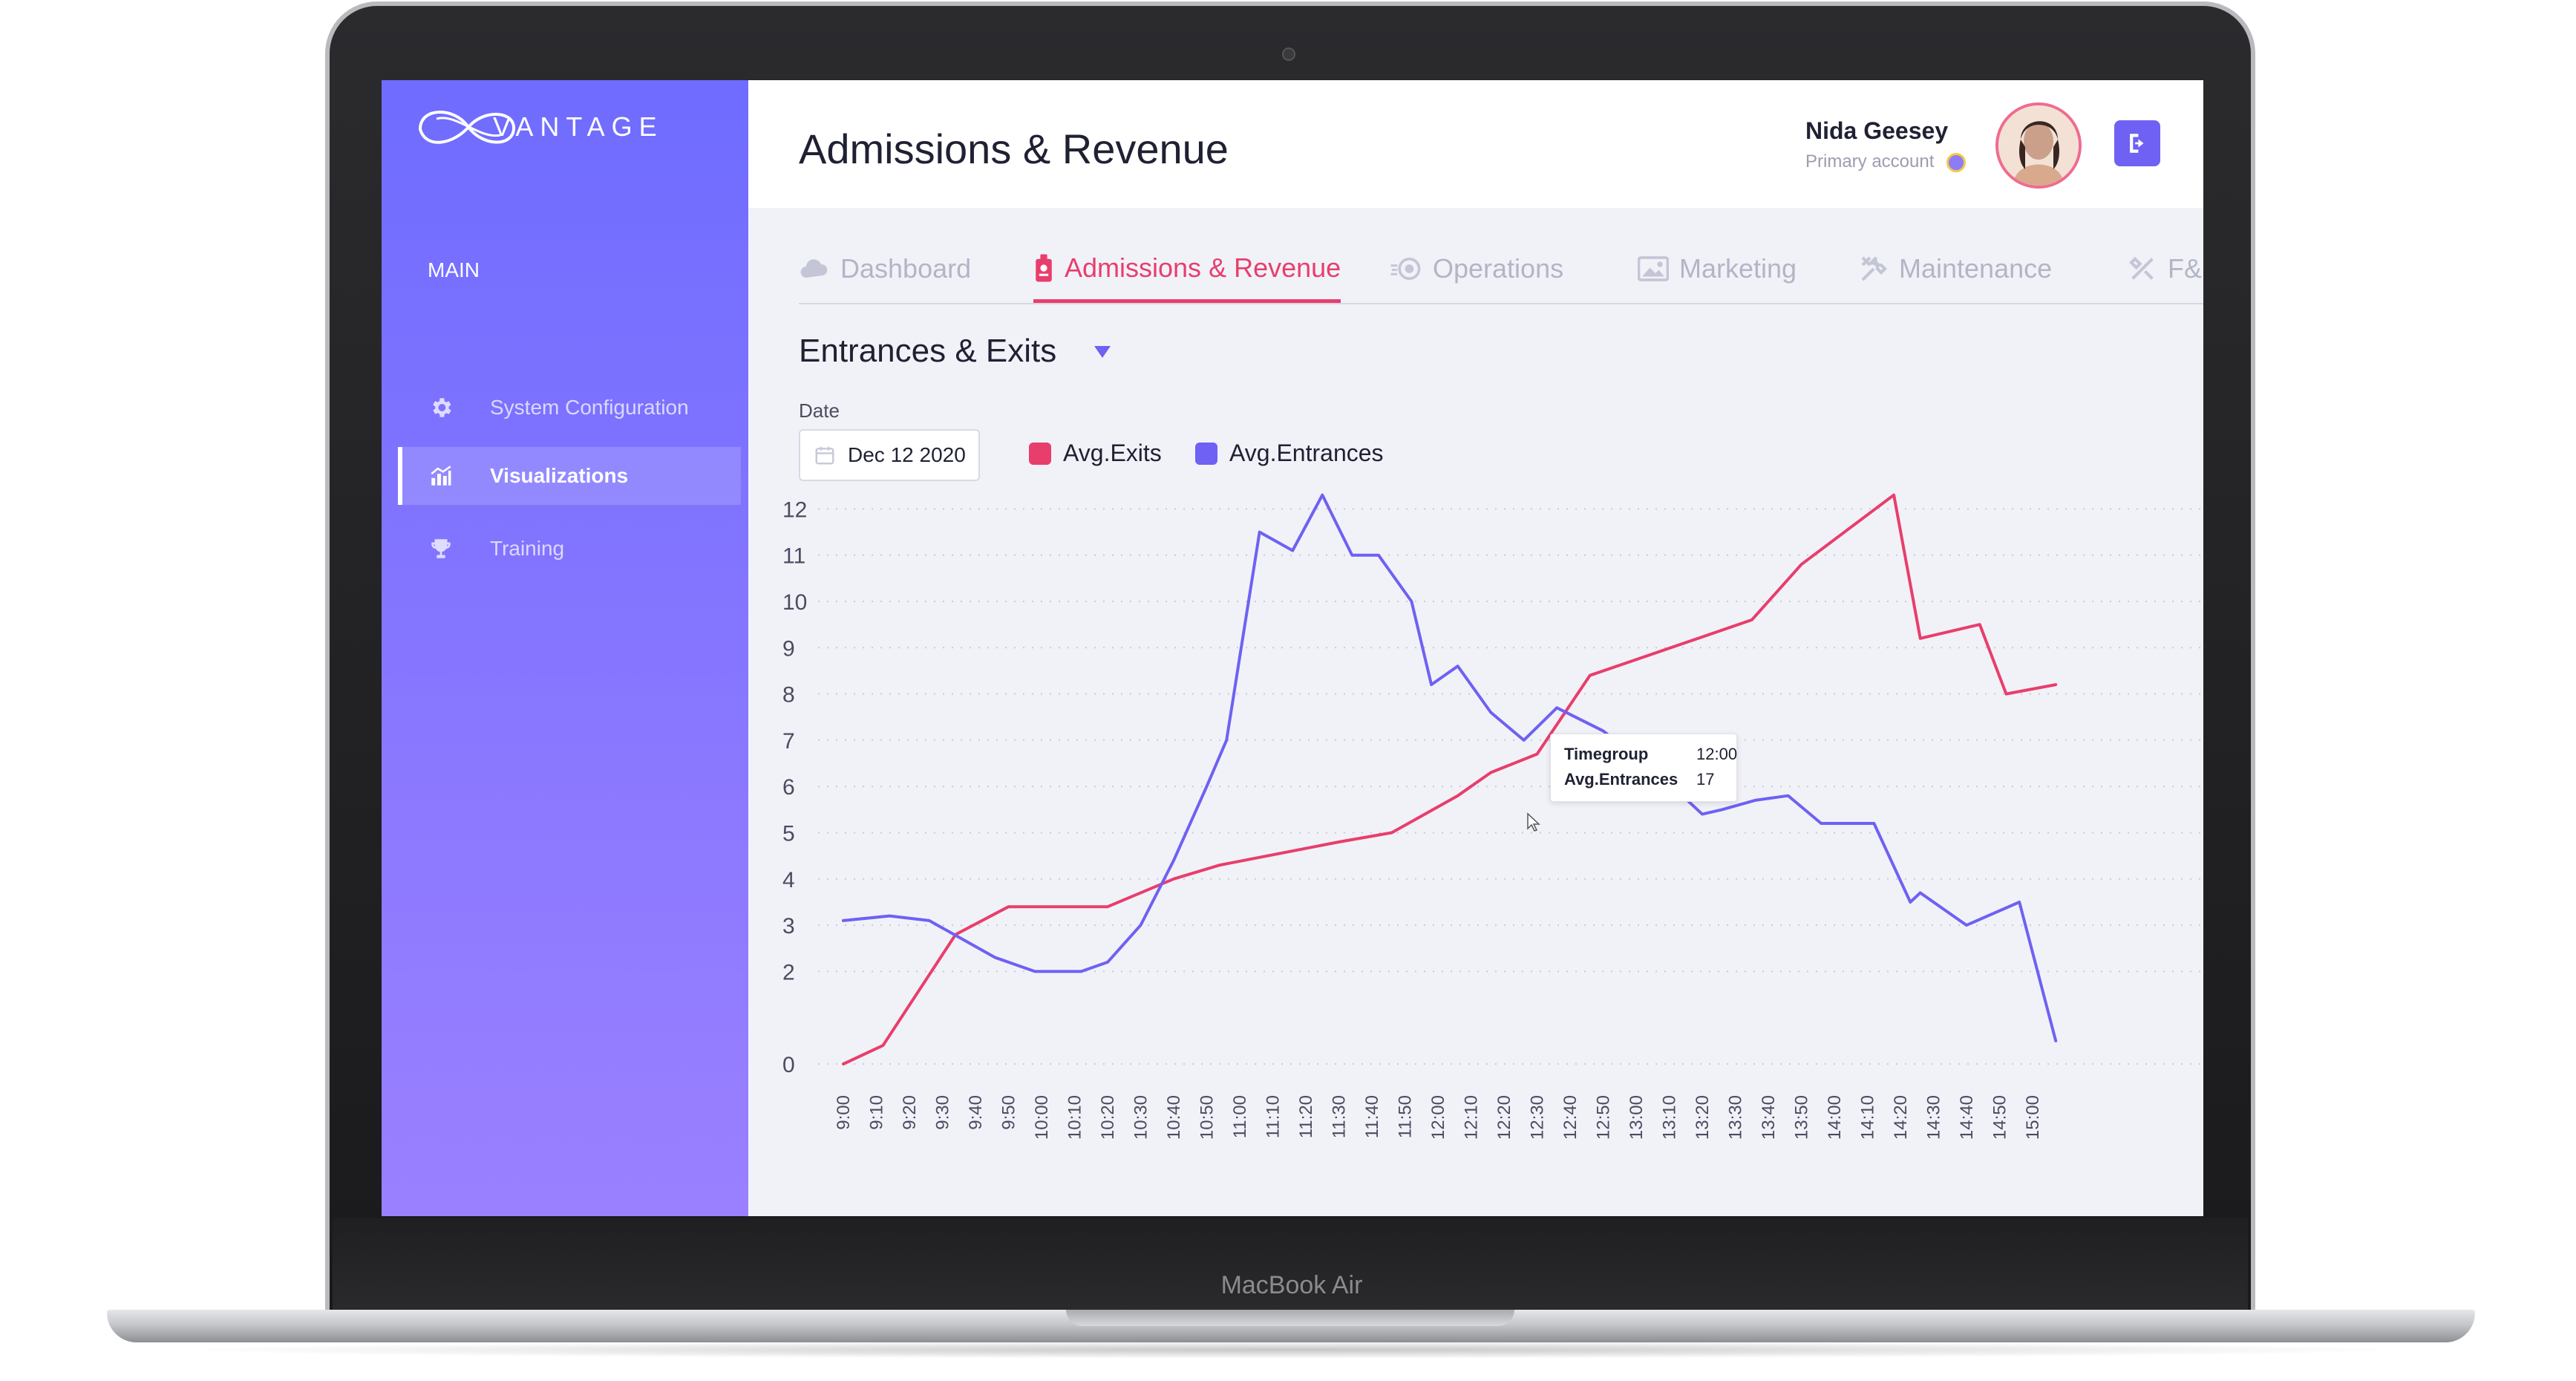 The width and height of the screenshot is (2576, 1381). I want to click on x-tick-label: 10:40, so click(1174, 1117).